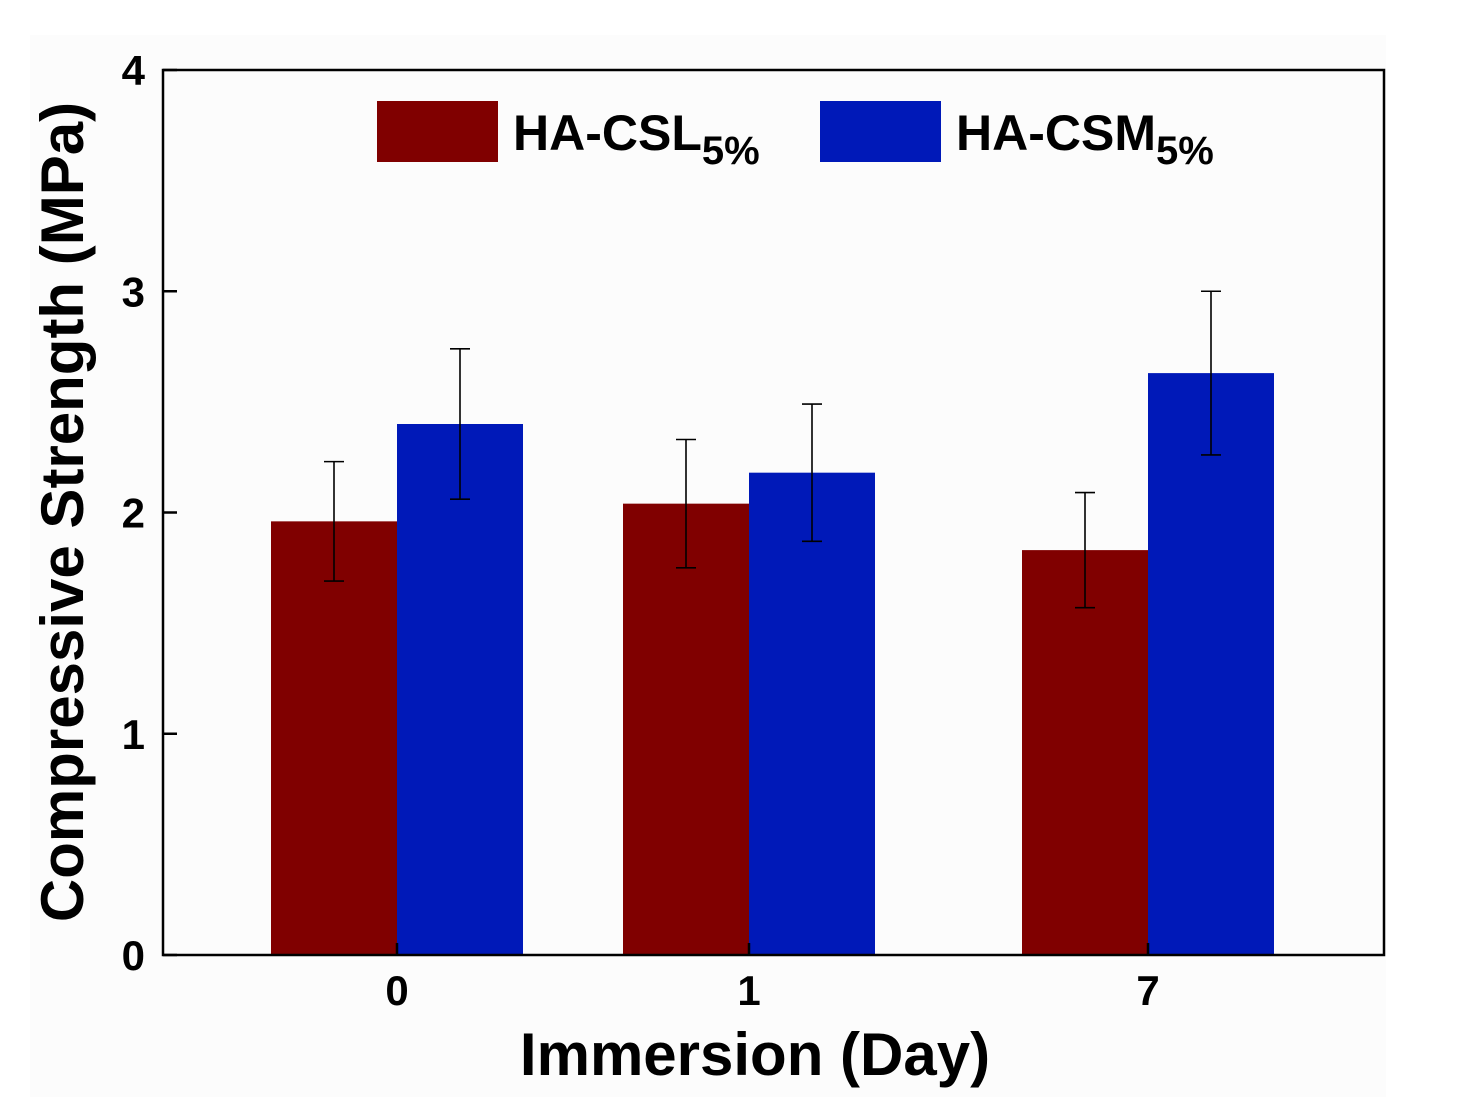 The height and width of the screenshot is (1117, 1466). What do you see at coordinates (437, 131) in the screenshot?
I see `legend-swatch-ha-csl` at bounding box center [437, 131].